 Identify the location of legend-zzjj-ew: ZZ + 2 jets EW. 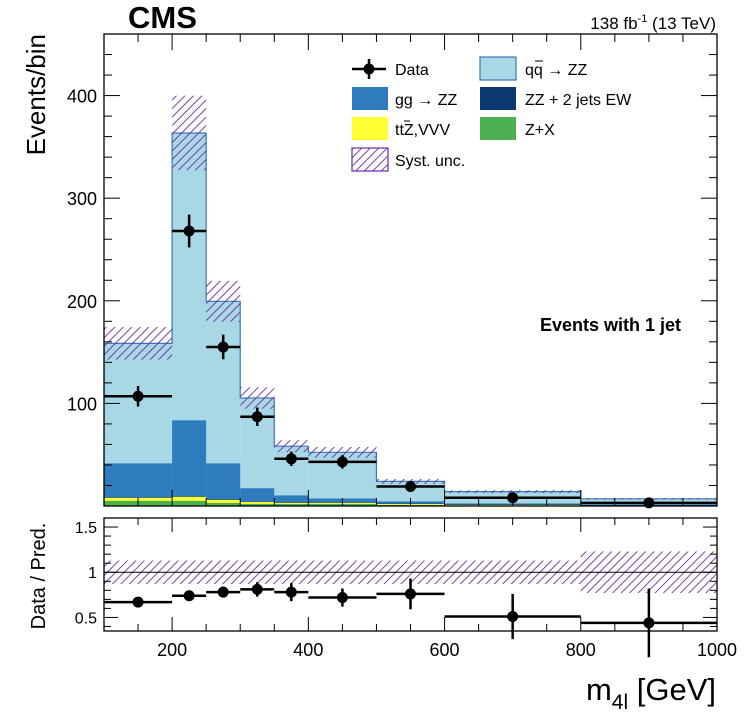
(556, 98).